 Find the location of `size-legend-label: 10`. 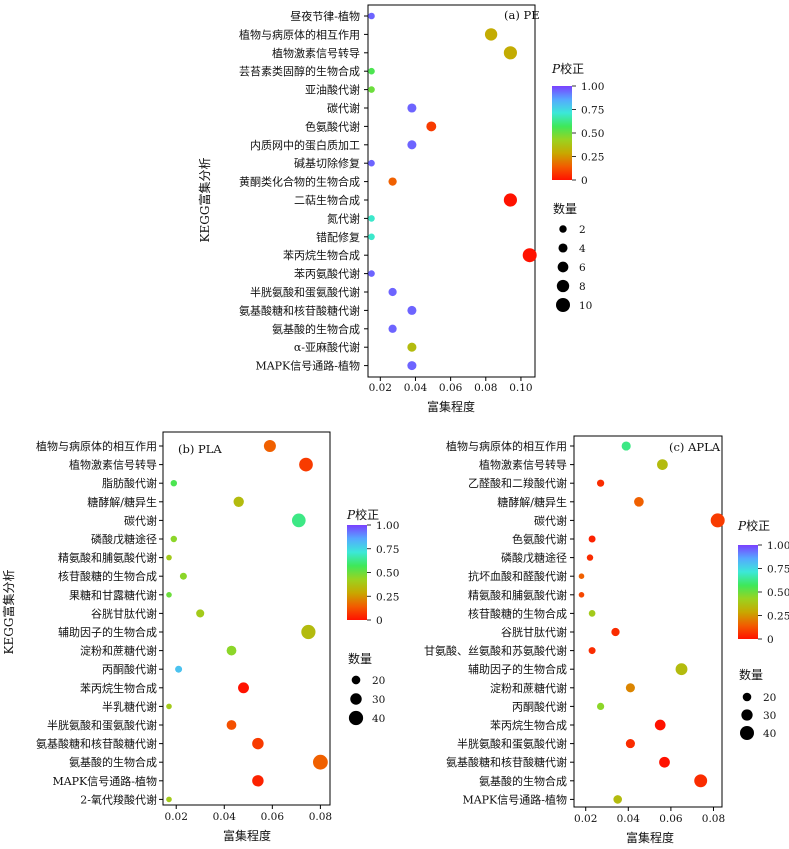

size-legend-label: 10 is located at coordinates (585, 306).